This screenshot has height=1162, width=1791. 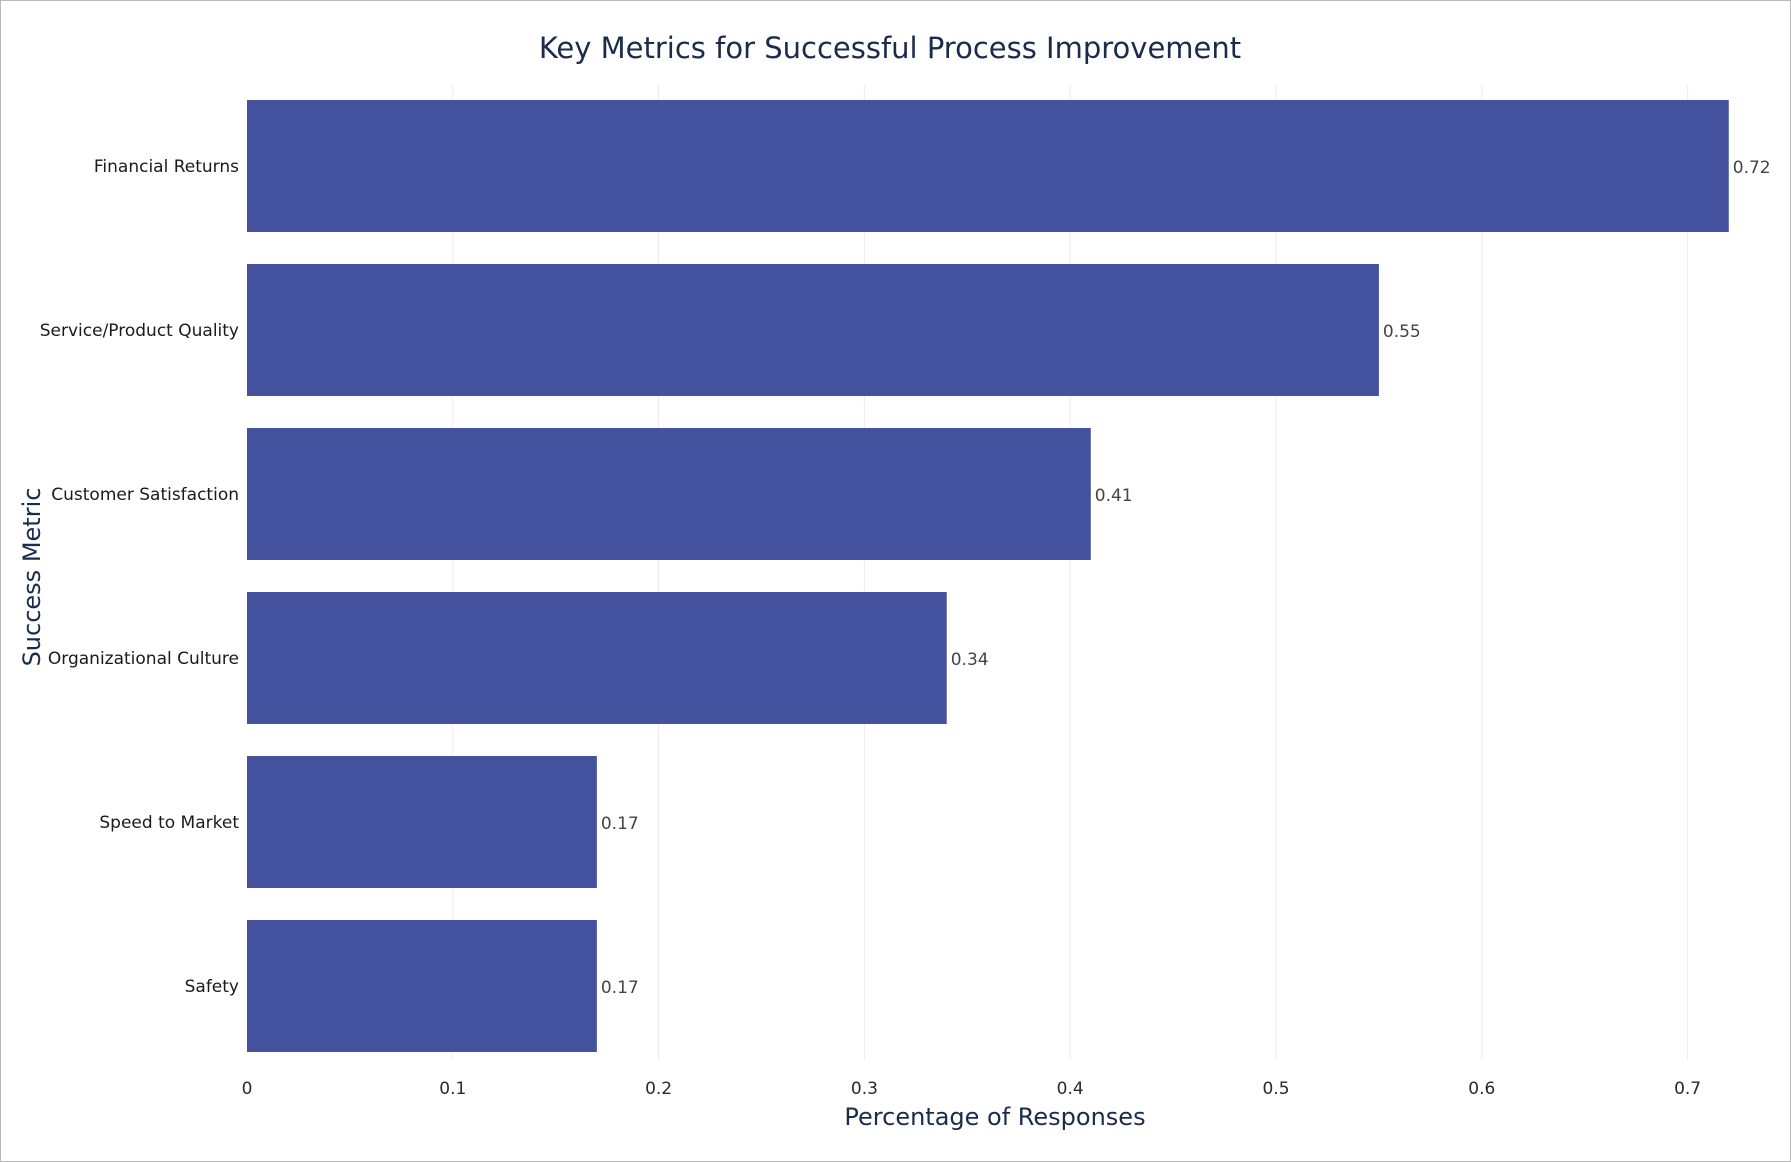 I want to click on category-label: Organizational Culture, so click(x=143, y=659).